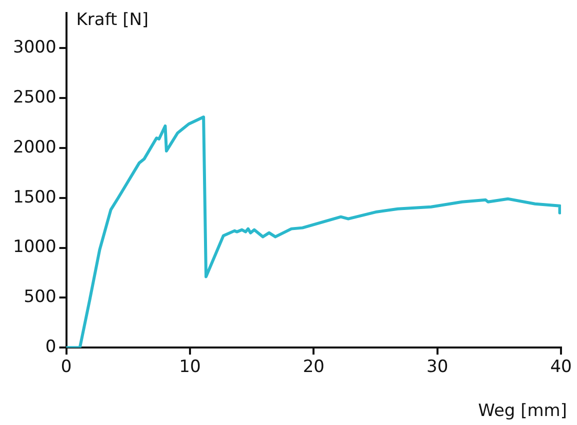  I want to click on y-tick-label: 3000, so click(34, 48).